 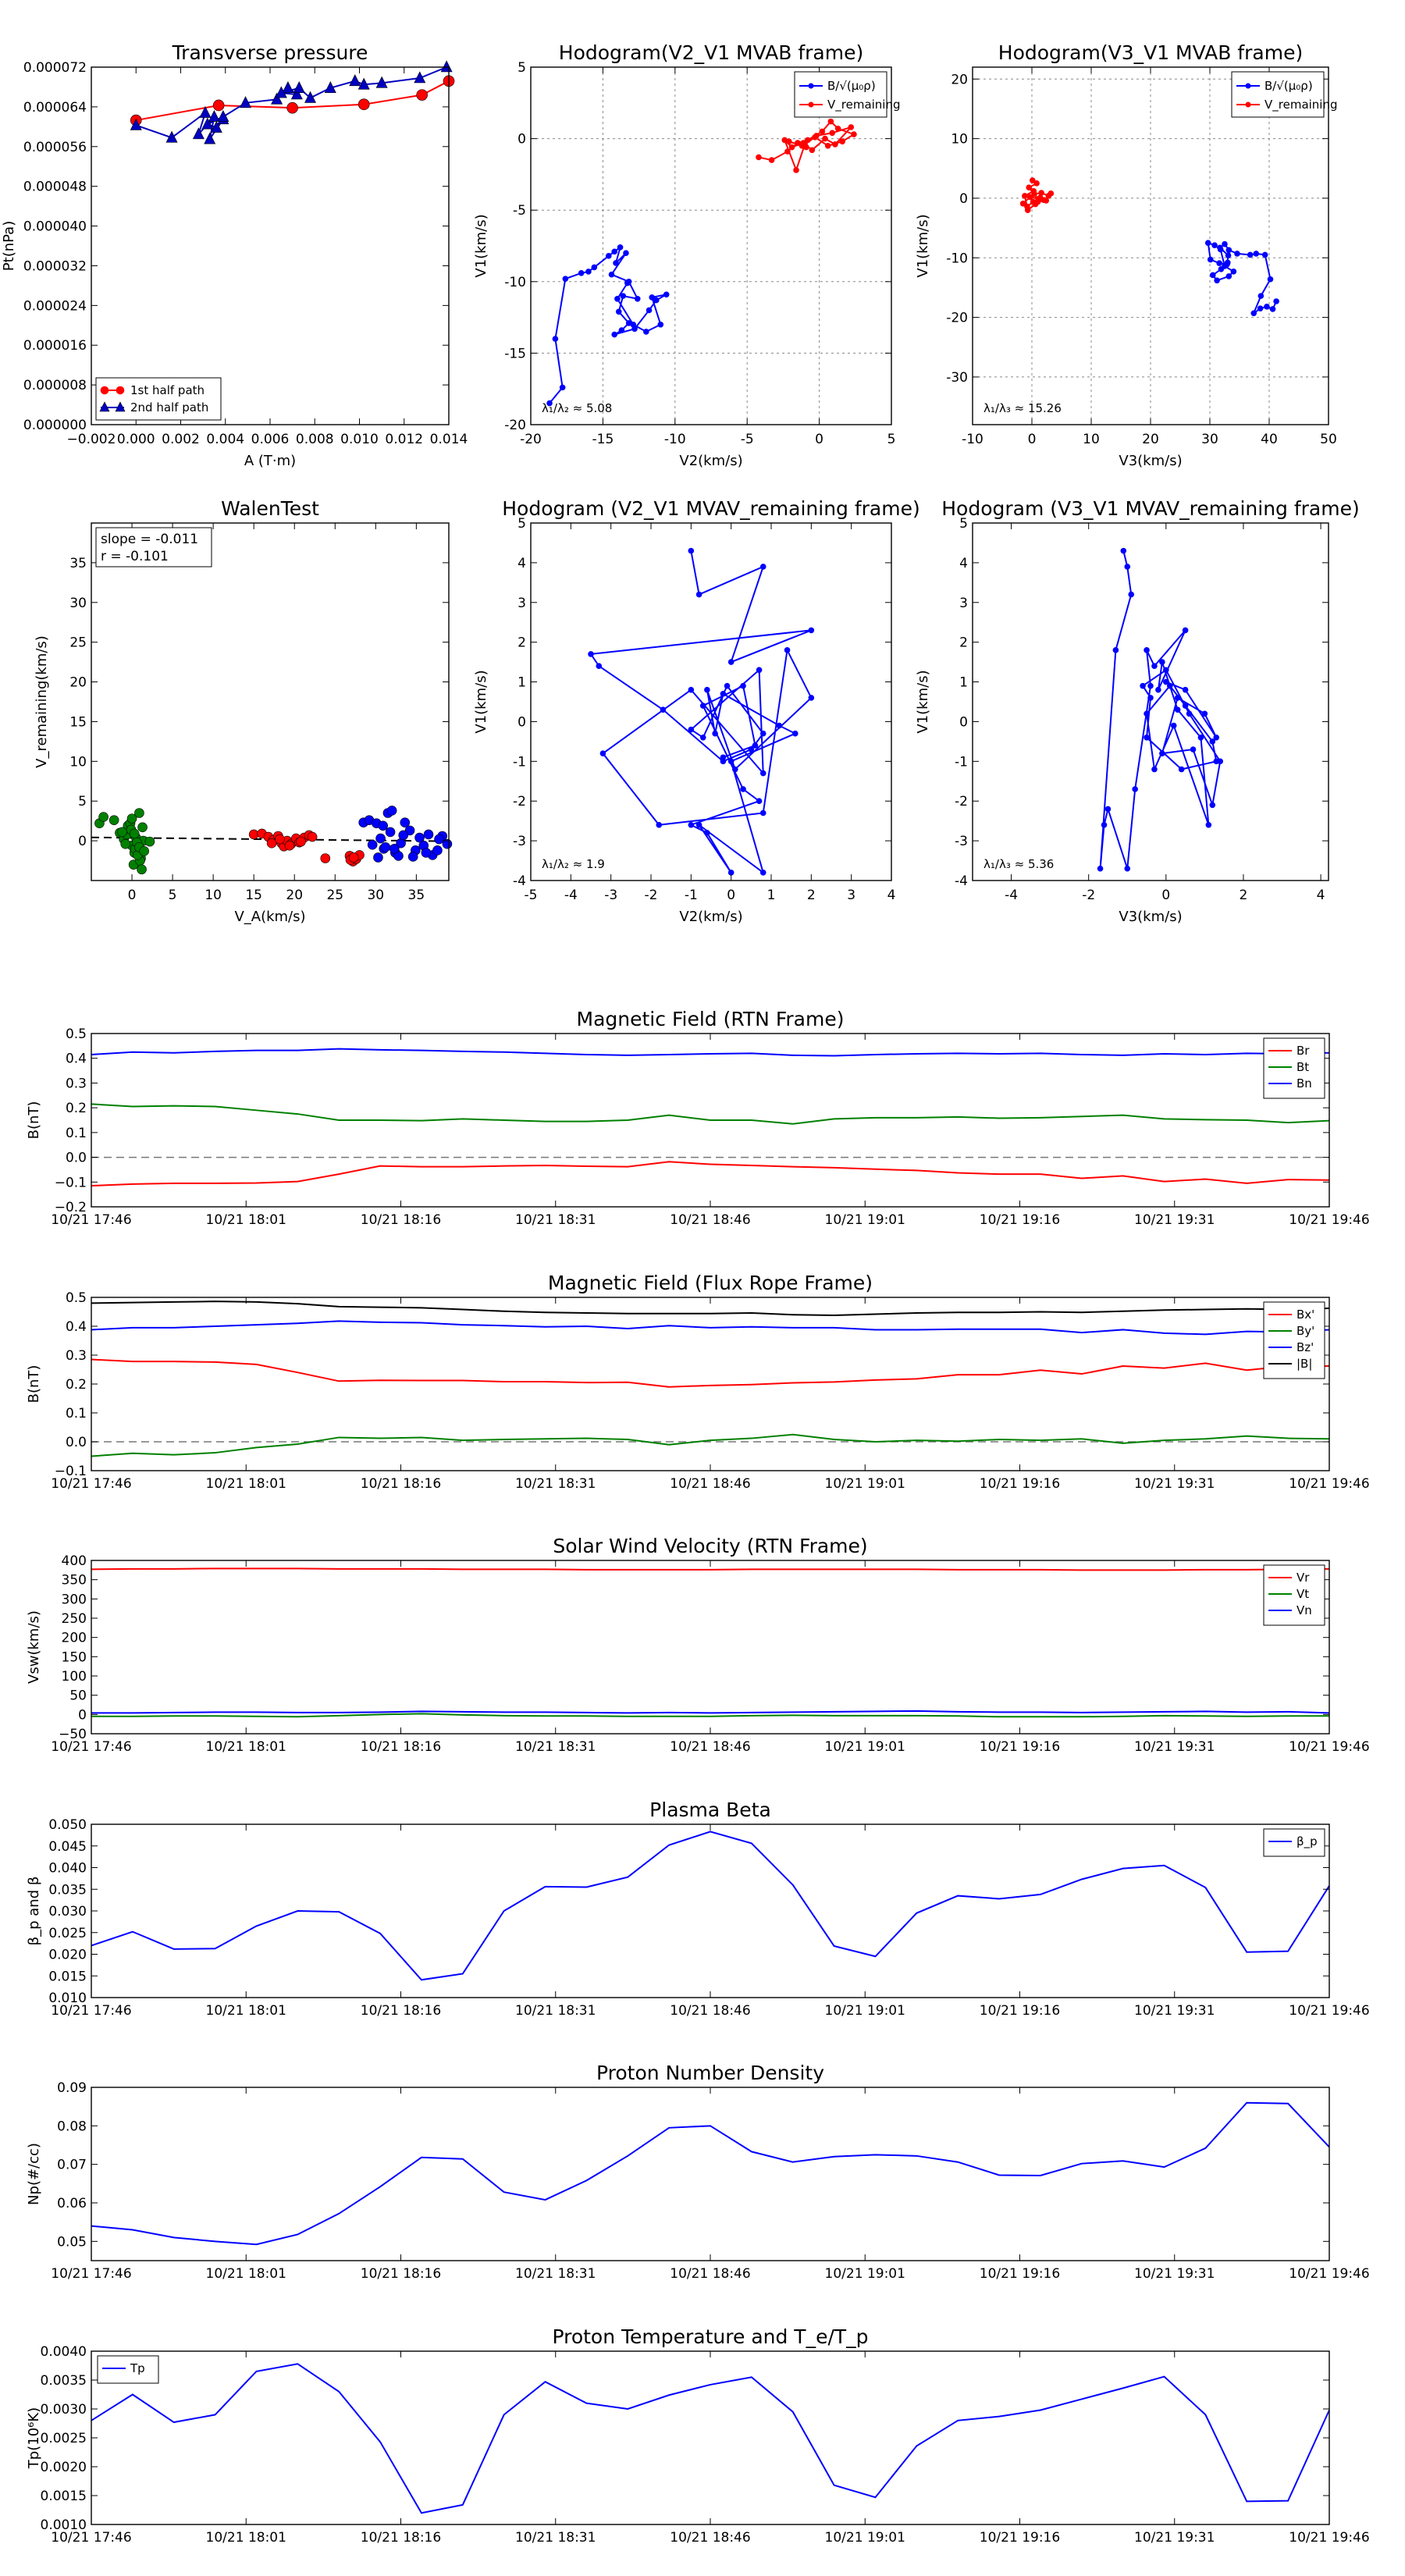 I want to click on h2-legend-marker, so click(x=811, y=104).